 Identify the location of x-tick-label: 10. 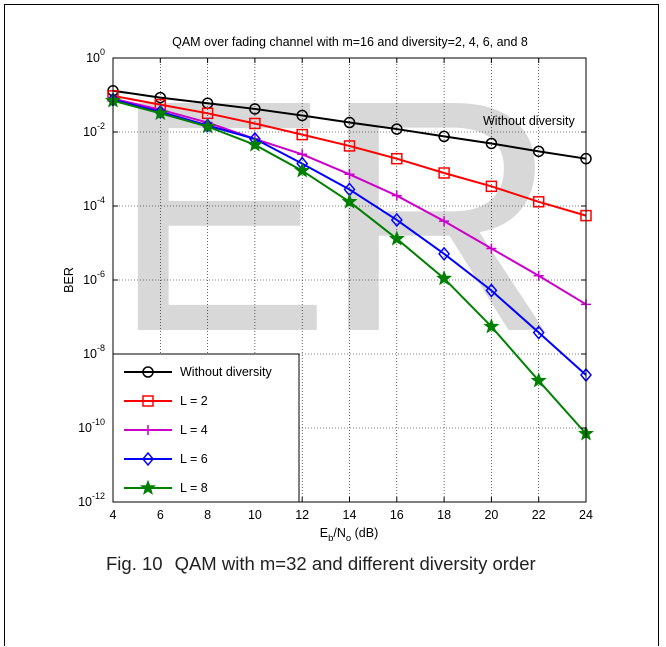
(255, 515).